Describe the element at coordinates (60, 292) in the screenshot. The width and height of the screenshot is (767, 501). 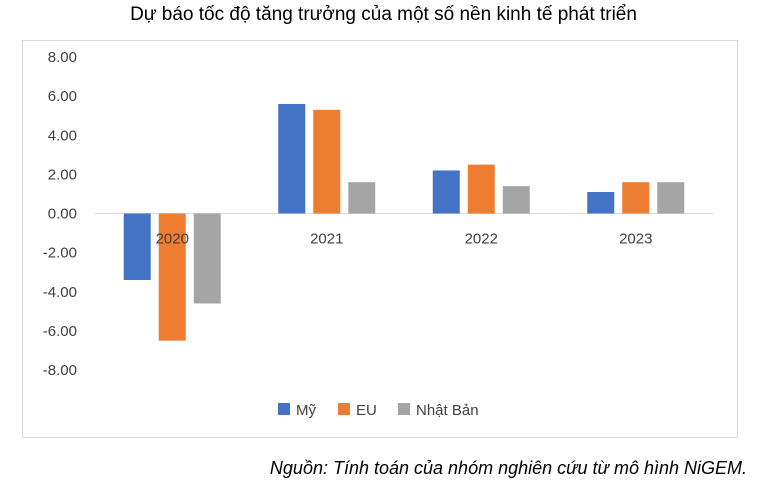
I see `y-tick-label: -4.00` at that location.